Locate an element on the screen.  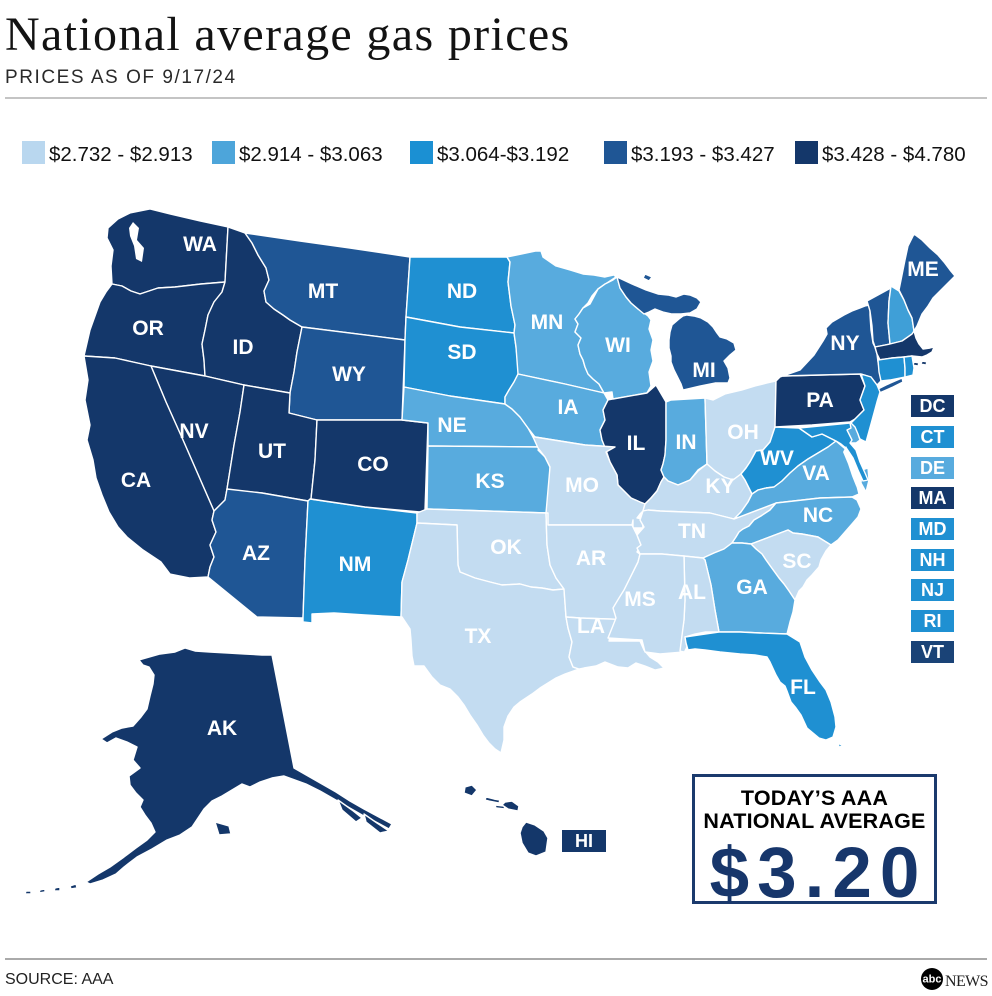
svg-text: CO is located at coordinates (373, 464).